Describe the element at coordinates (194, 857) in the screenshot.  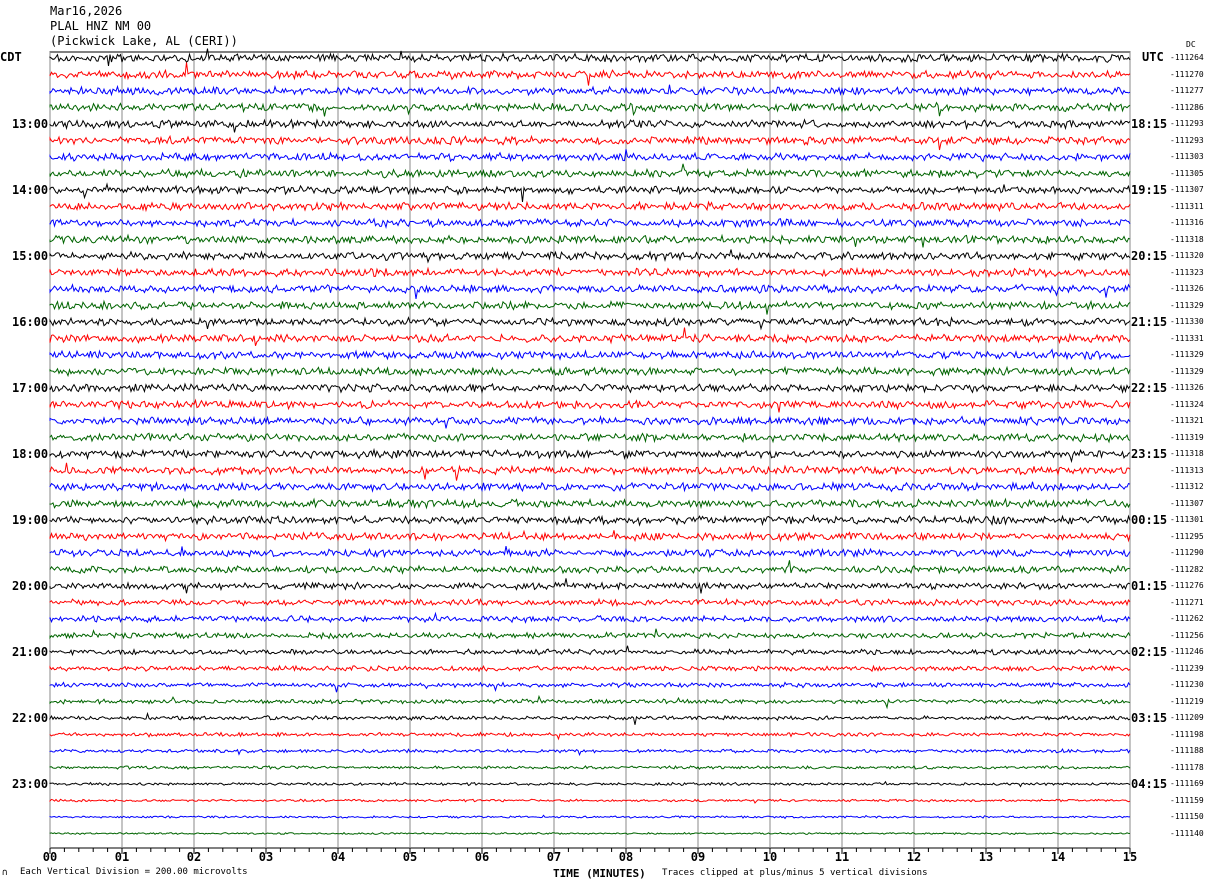
I see `x-tick-label: 02` at that location.